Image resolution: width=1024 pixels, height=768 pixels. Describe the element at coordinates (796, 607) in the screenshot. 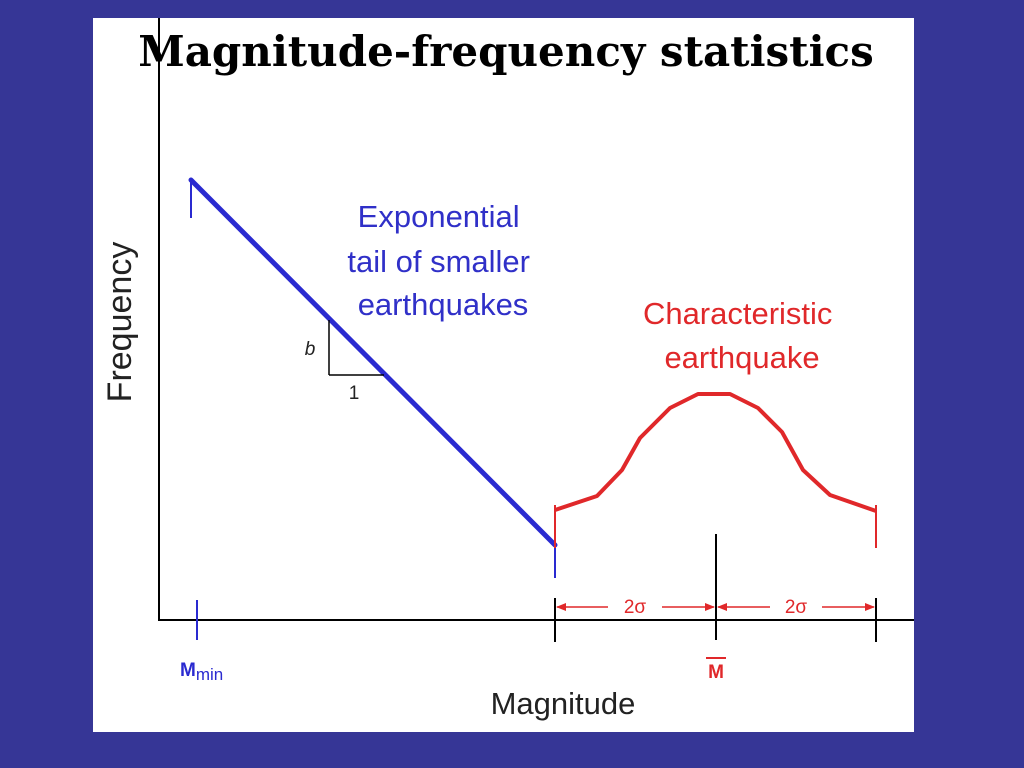

I see `right-sigma-label: 2σ` at that location.